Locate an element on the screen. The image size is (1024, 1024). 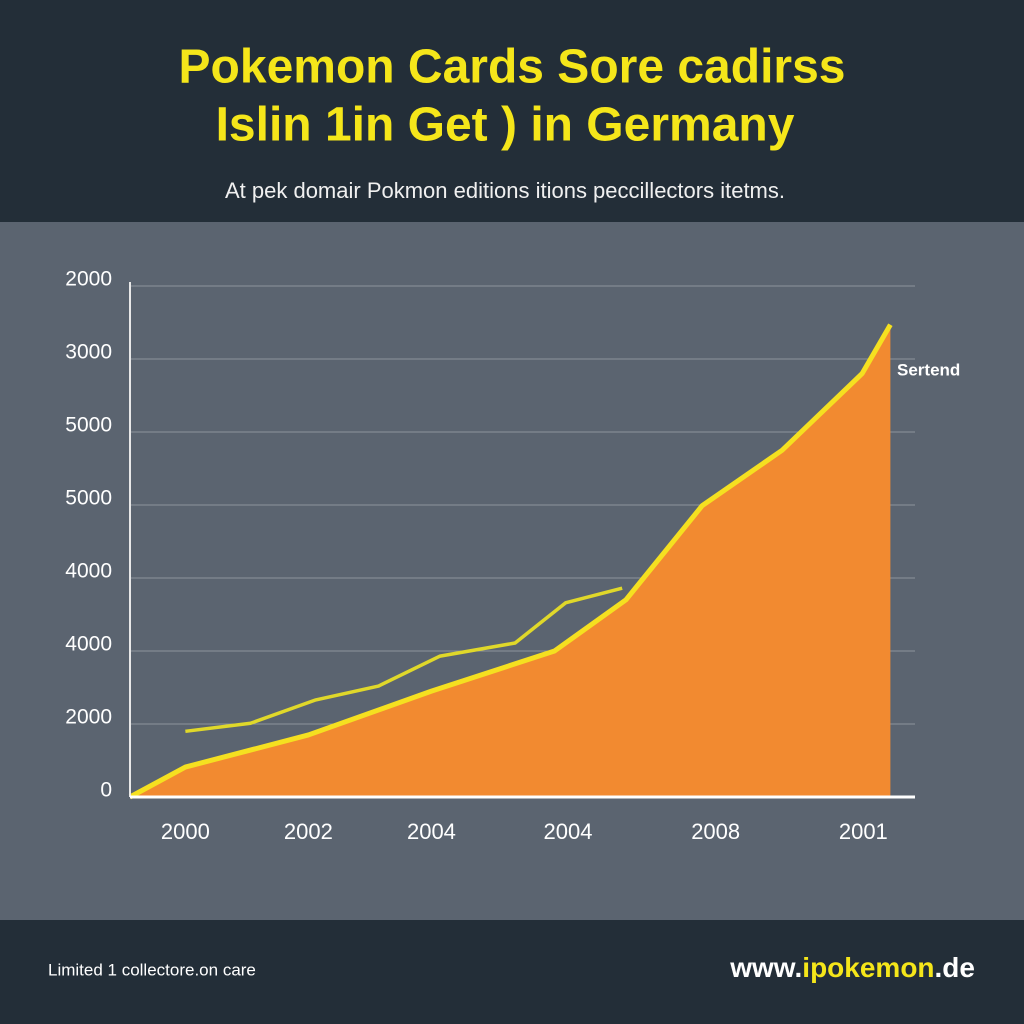
line is located at coordinates (404, 660).